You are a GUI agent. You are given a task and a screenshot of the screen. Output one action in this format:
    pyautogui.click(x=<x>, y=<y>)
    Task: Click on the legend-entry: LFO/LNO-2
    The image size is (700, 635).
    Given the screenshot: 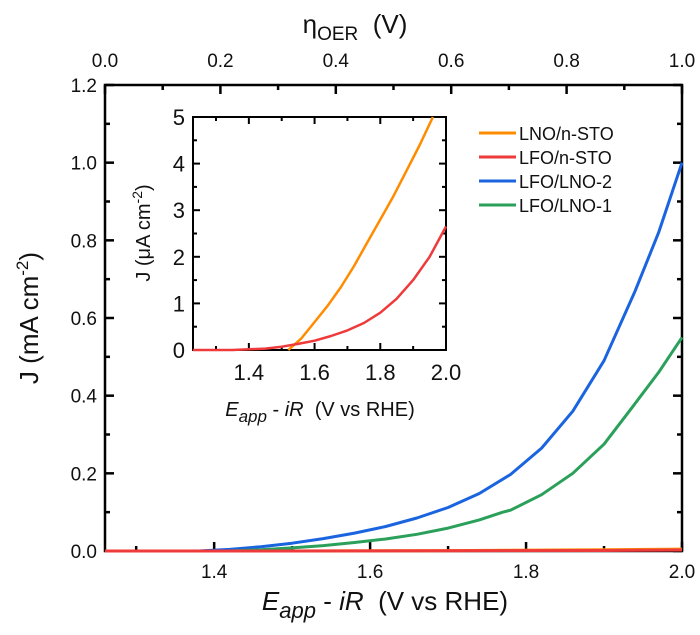 What is the action you would take?
    pyautogui.click(x=545, y=182)
    